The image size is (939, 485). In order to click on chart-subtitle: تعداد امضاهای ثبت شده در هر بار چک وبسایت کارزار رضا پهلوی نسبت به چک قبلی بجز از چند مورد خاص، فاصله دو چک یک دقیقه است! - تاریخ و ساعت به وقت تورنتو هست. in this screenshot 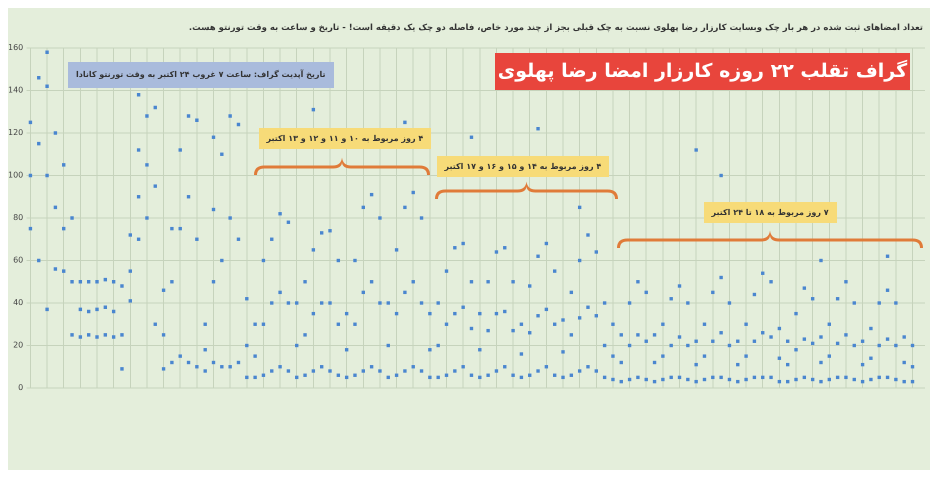, I will do `click(555, 28)`.